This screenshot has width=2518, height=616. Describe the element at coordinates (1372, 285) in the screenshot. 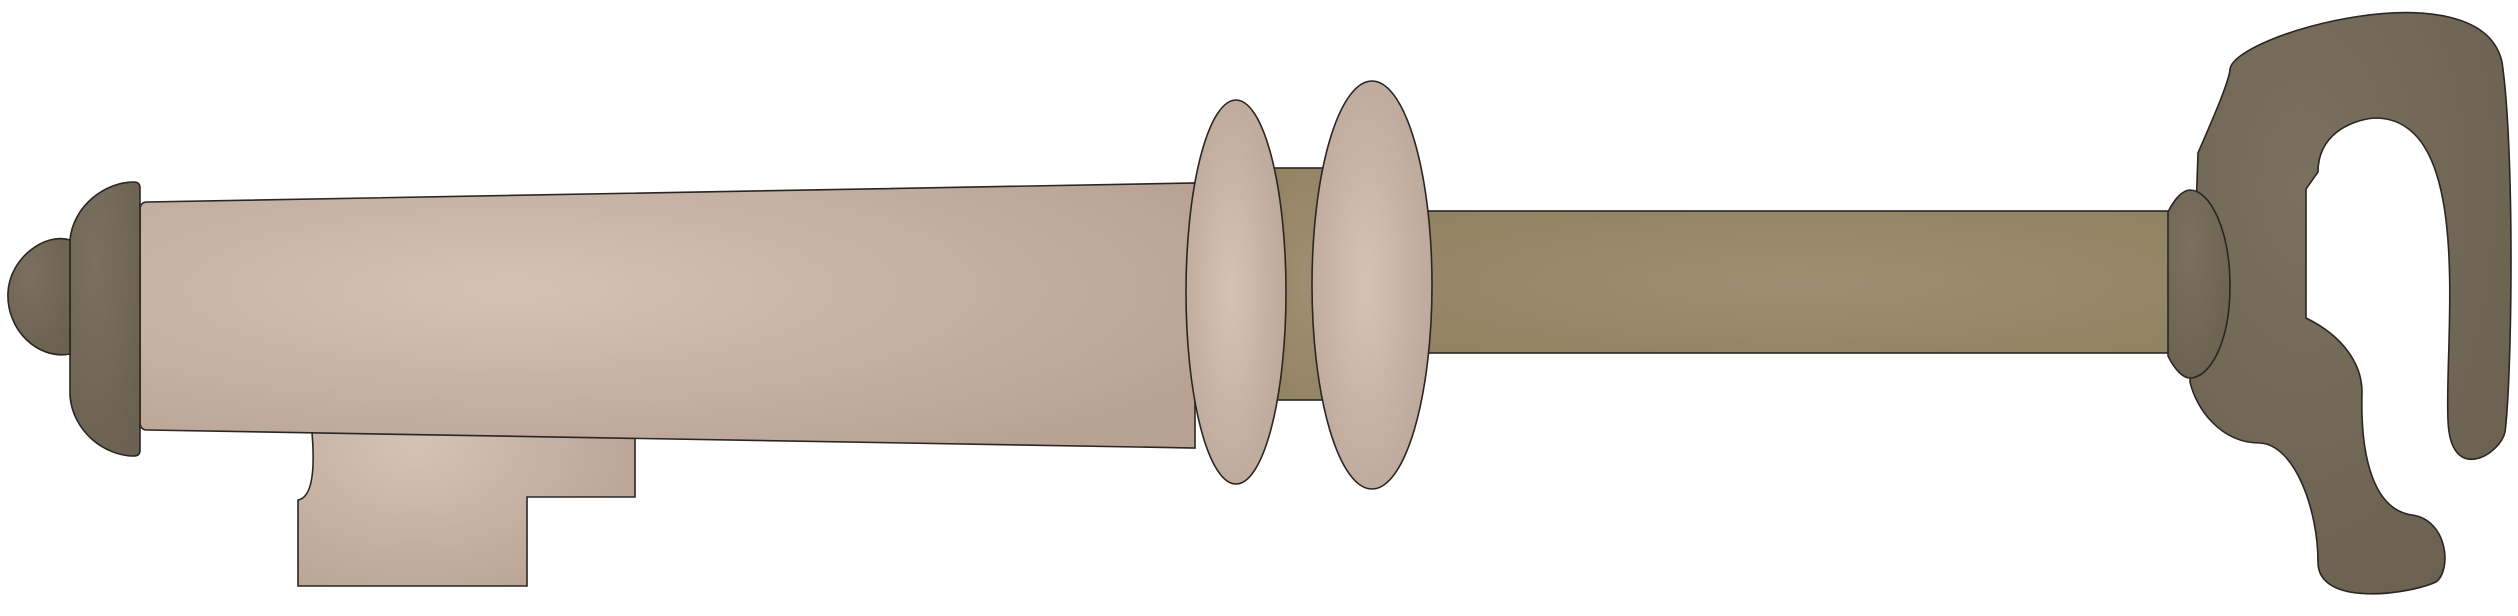

I see `collar-disc-rear` at that location.